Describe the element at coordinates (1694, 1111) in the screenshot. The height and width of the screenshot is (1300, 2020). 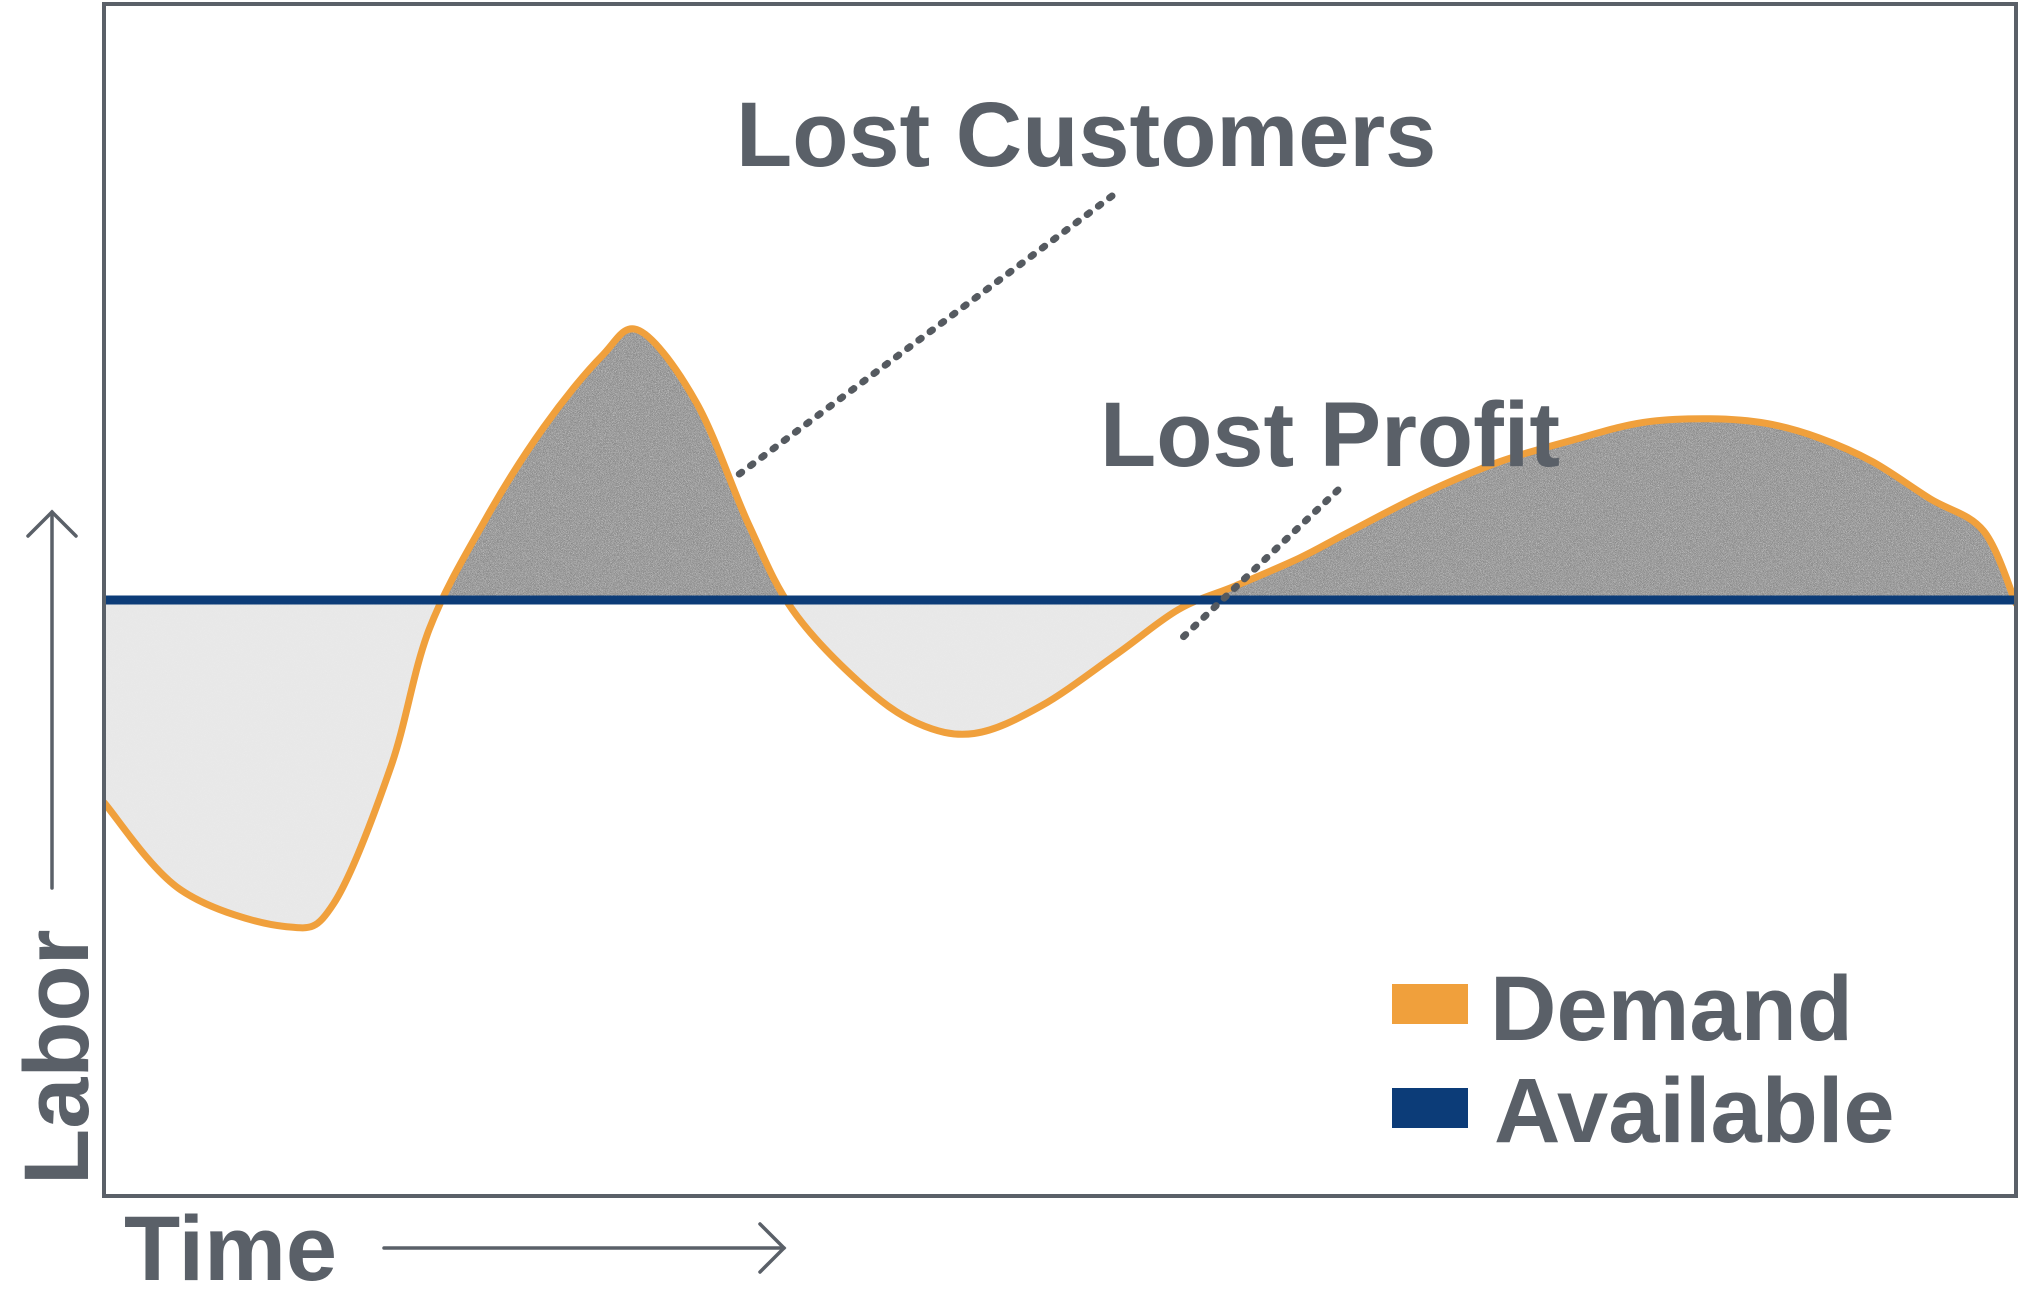
I see `legend-label-available: Available` at that location.